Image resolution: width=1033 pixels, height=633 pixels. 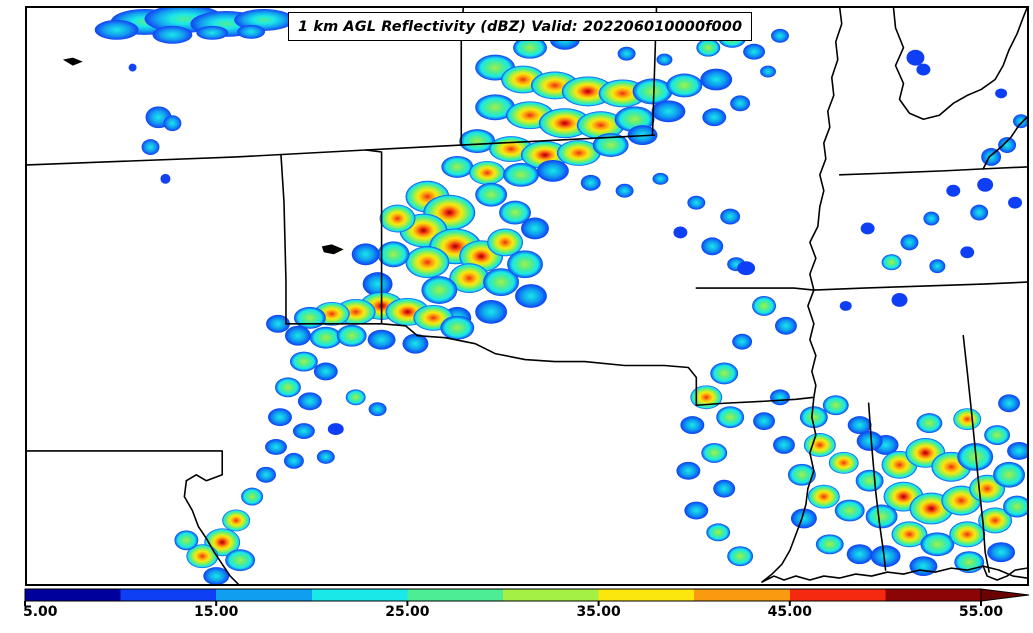 I want to click on colorbar-tick-label: 15.00, so click(x=216, y=612).